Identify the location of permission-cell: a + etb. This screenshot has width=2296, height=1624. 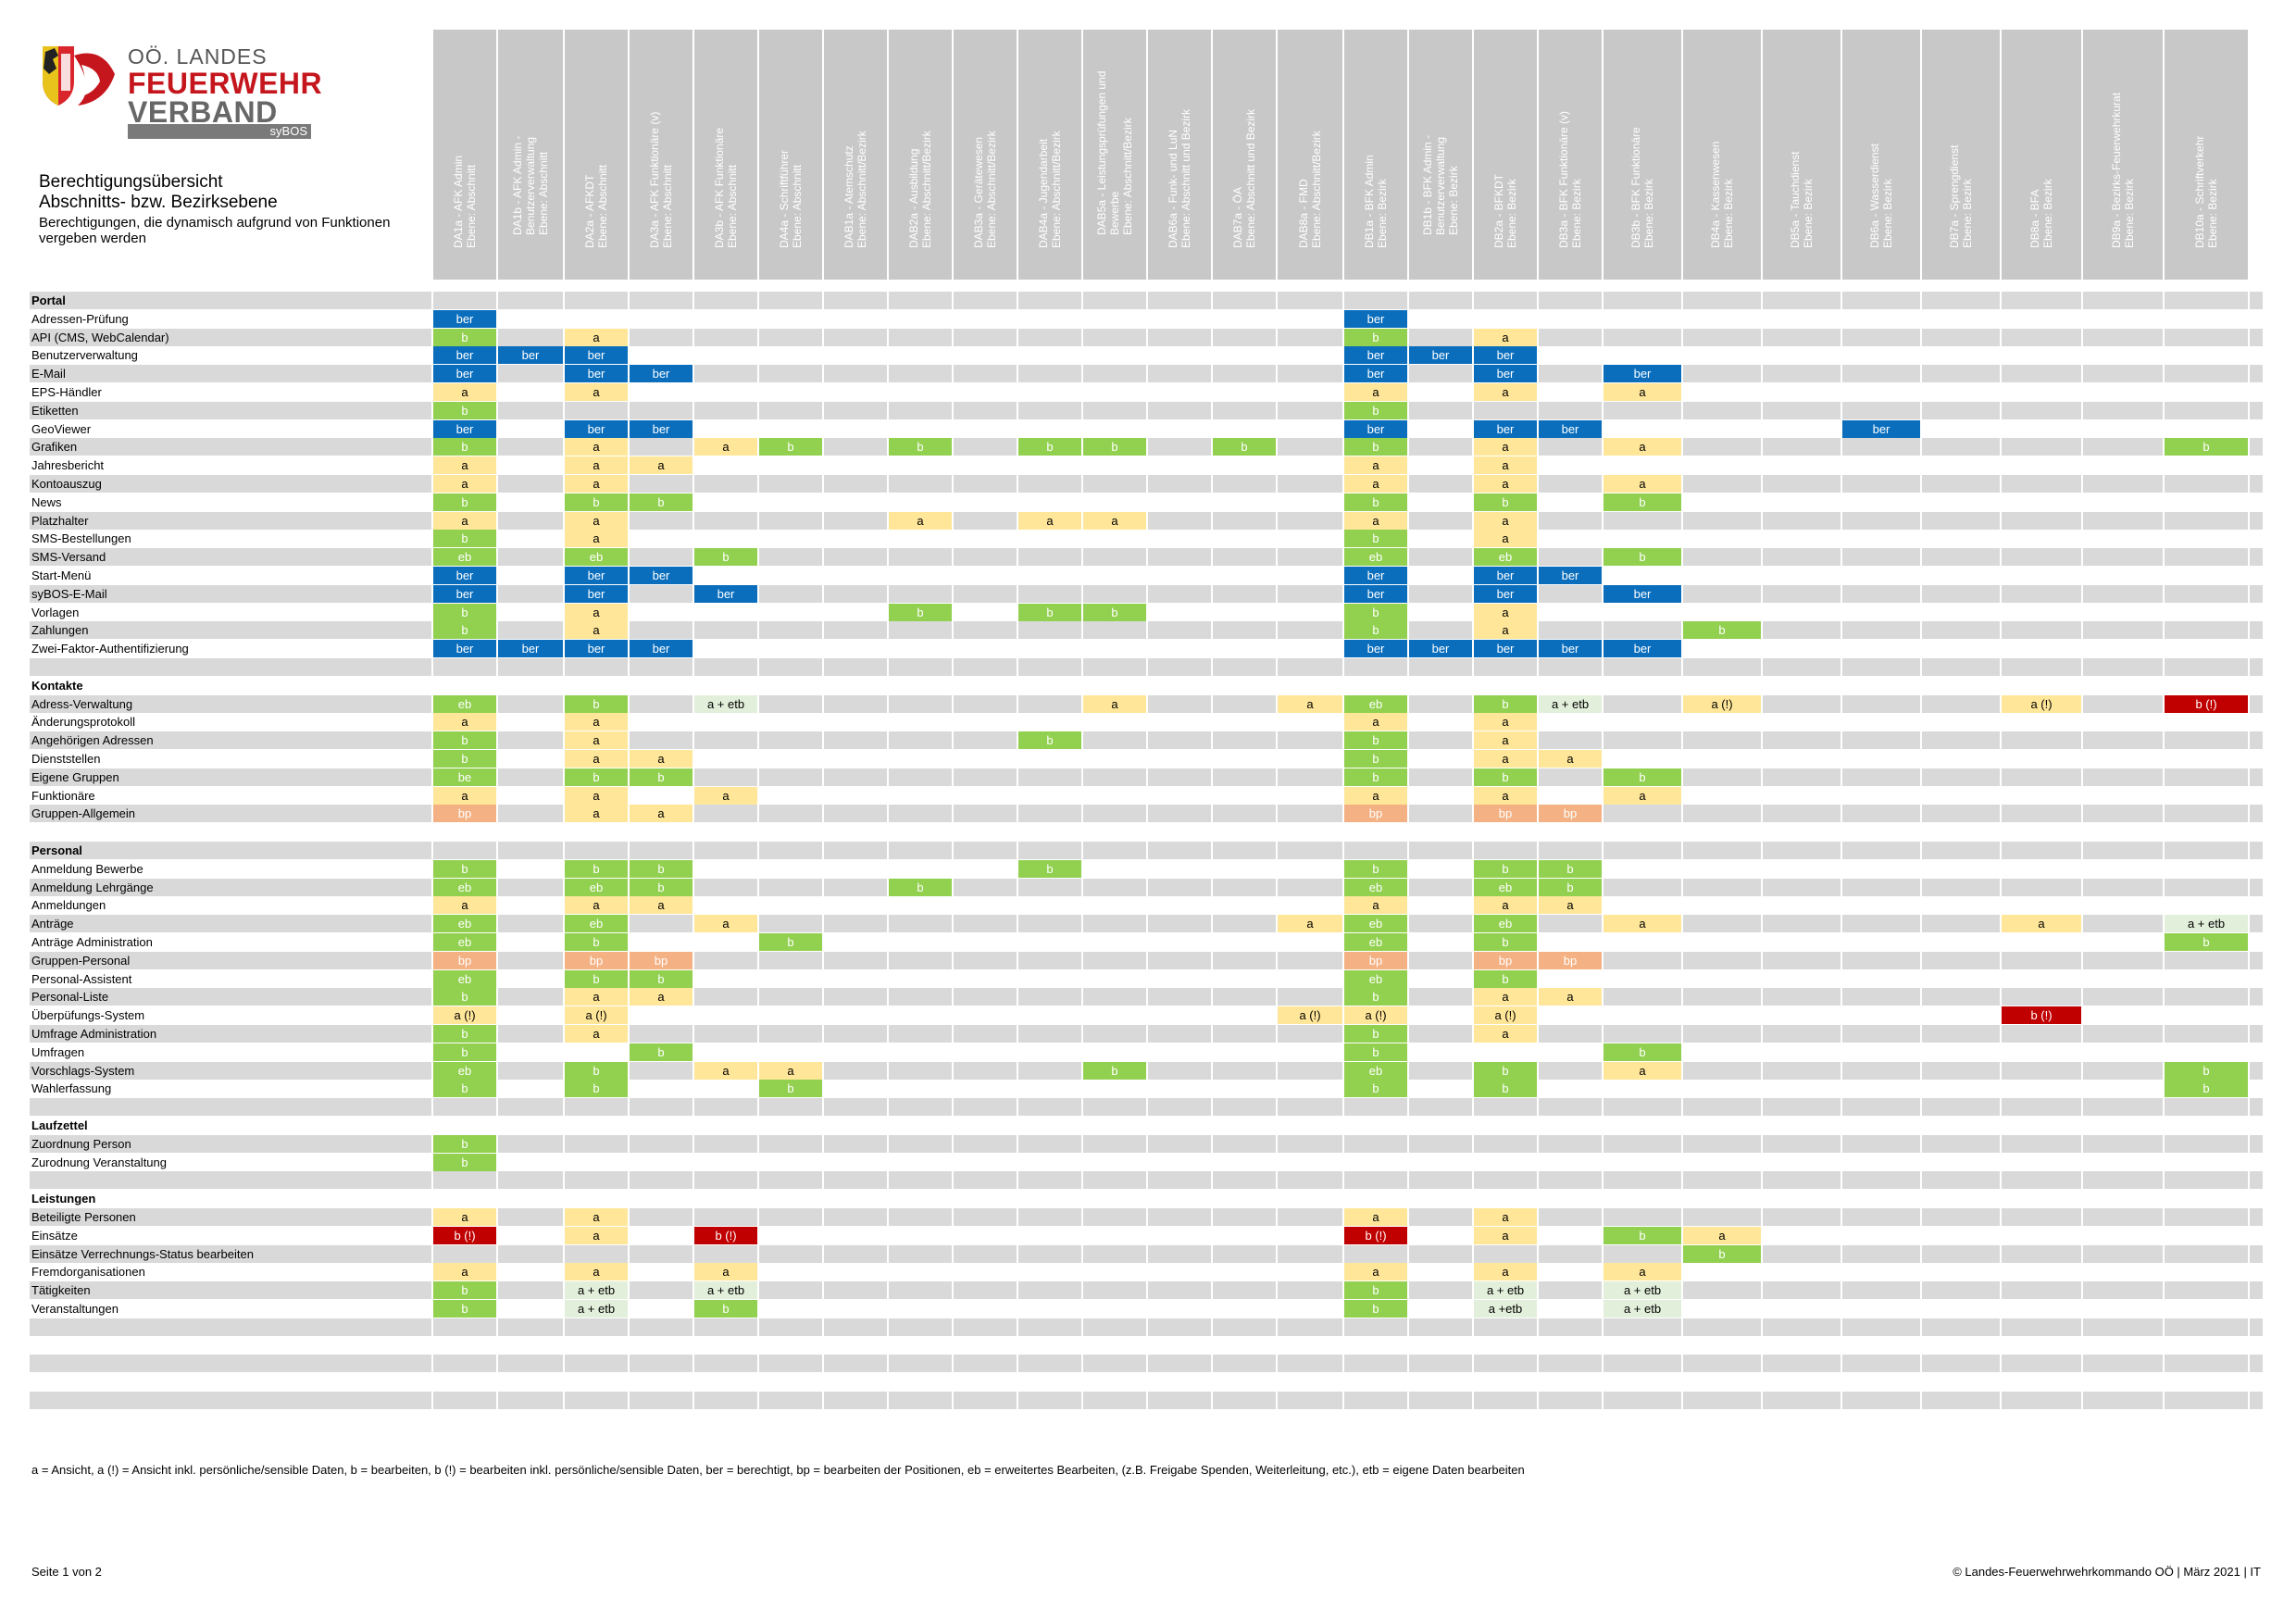
(596, 1309).